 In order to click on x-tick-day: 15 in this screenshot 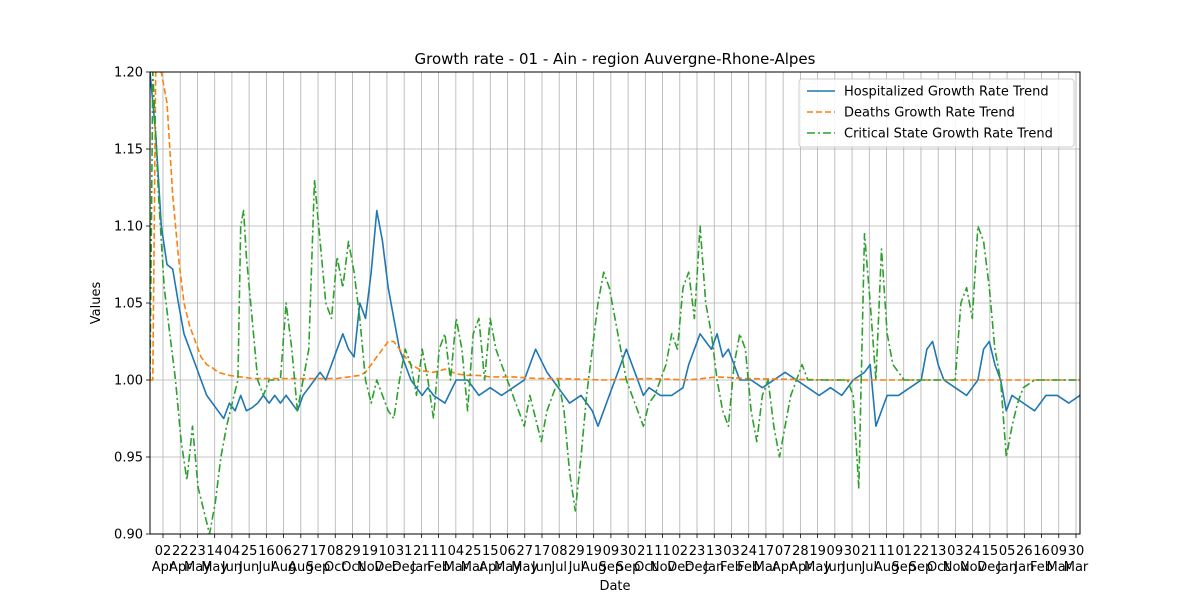, I will do `click(990, 551)`.